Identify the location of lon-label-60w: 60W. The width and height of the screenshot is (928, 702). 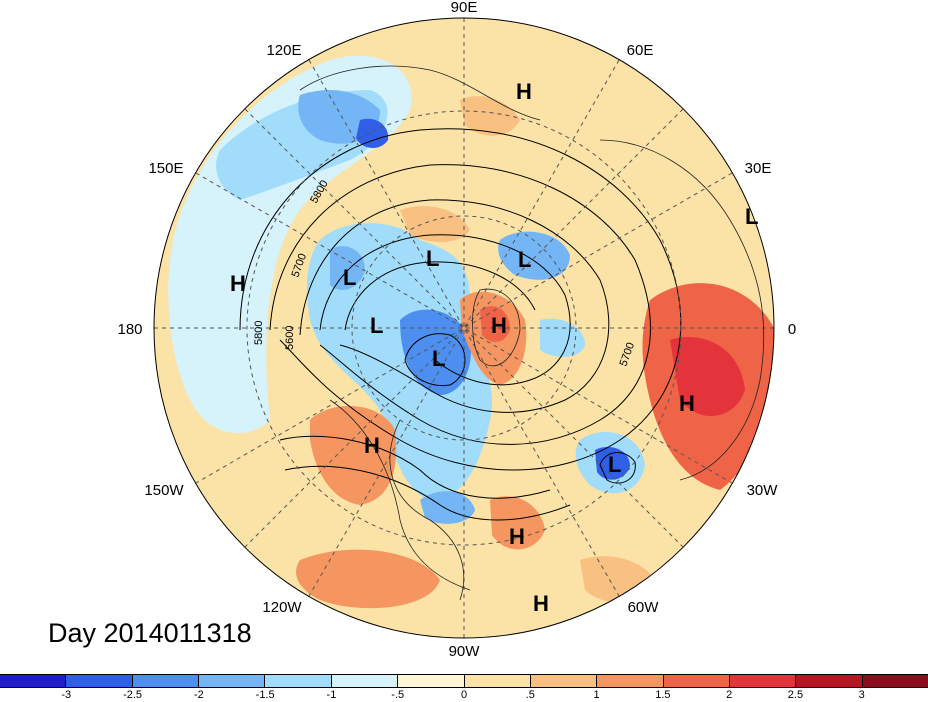
(644, 607).